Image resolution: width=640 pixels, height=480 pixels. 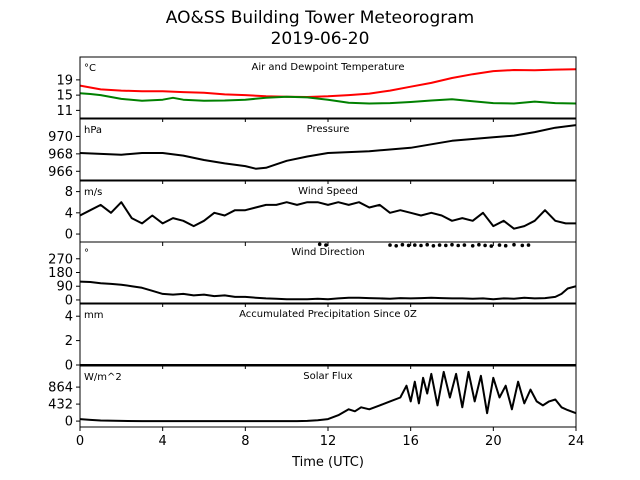 I want to click on panel-solar_flux: 0 432 864 W/m^2 Solar Flux, so click(x=312, y=398).